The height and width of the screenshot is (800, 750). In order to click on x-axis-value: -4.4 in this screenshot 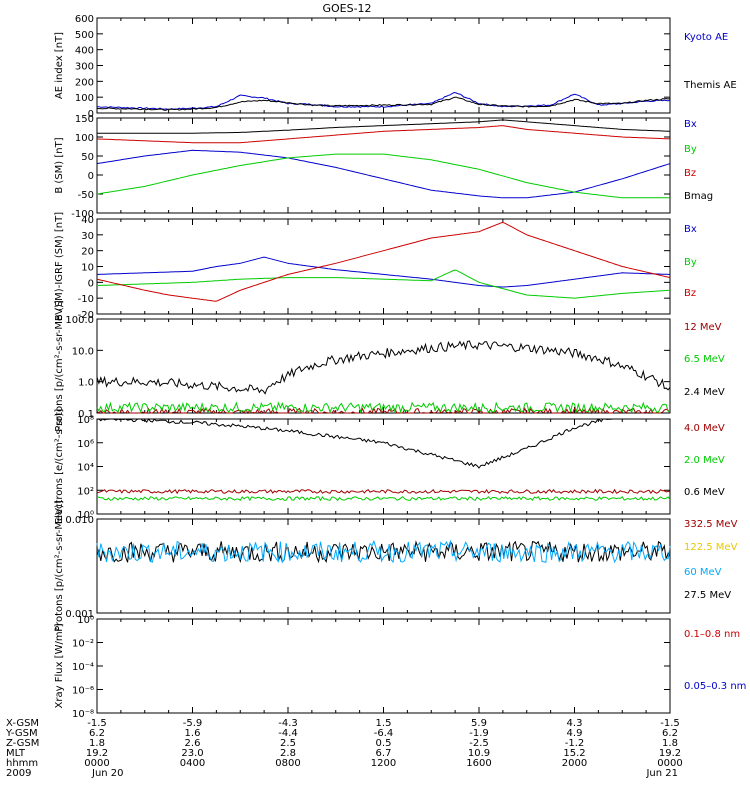, I will do `click(288, 733)`.